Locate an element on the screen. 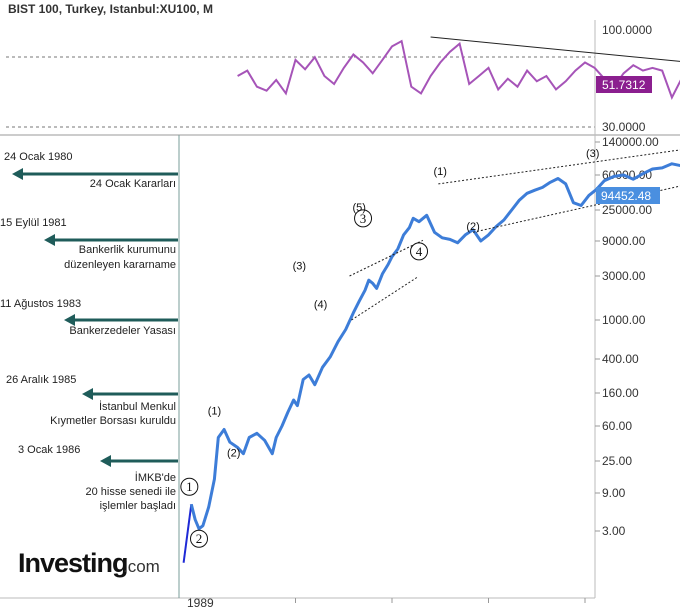  price-tick-label: 3.00 is located at coordinates (614, 531).